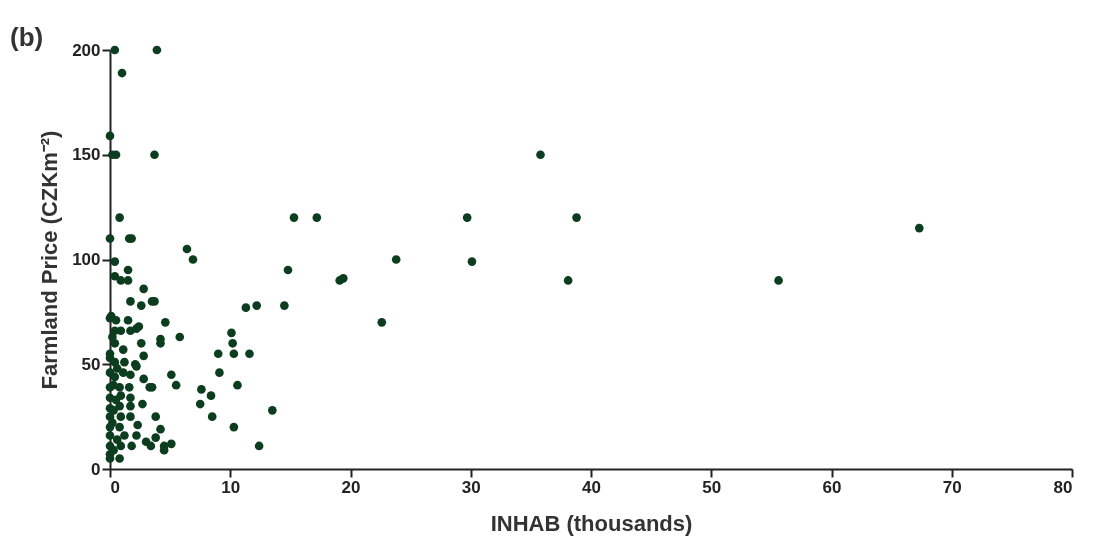 This screenshot has width=1093, height=544. I want to click on y-tick-label: 150, so click(86, 155).